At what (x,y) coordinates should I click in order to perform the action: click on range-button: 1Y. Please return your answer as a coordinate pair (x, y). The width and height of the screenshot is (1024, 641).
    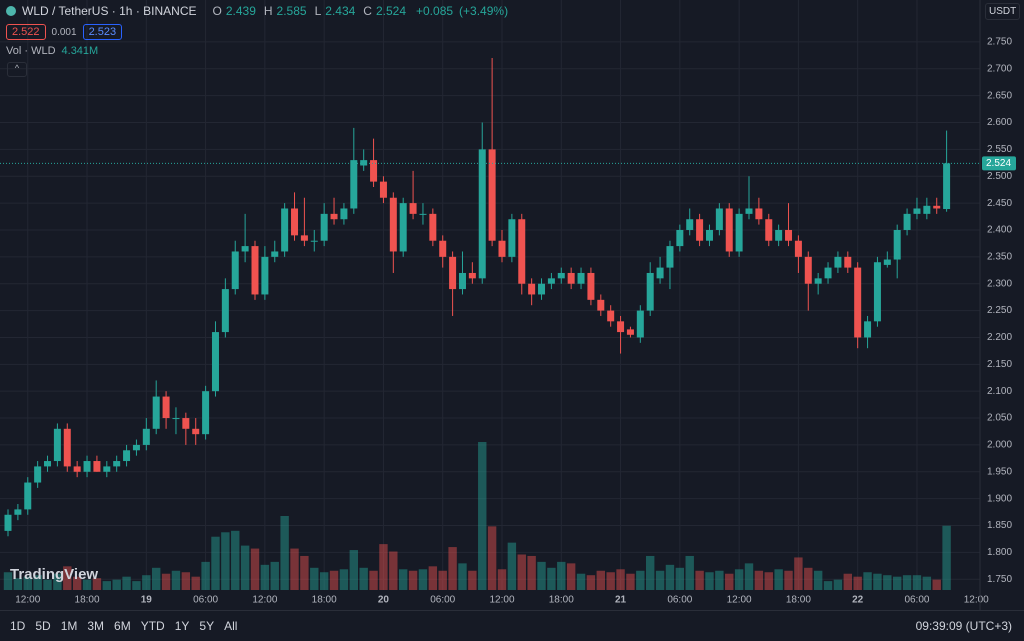
    Looking at the image, I should click on (182, 626).